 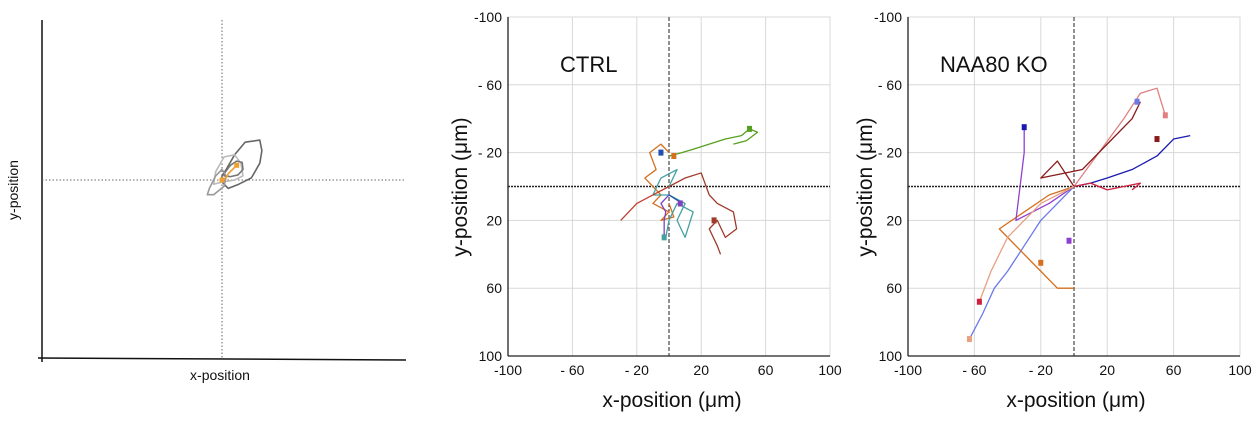 What do you see at coordinates (994, 64) in the screenshot?
I see `chart-title: NAA80 KO` at bounding box center [994, 64].